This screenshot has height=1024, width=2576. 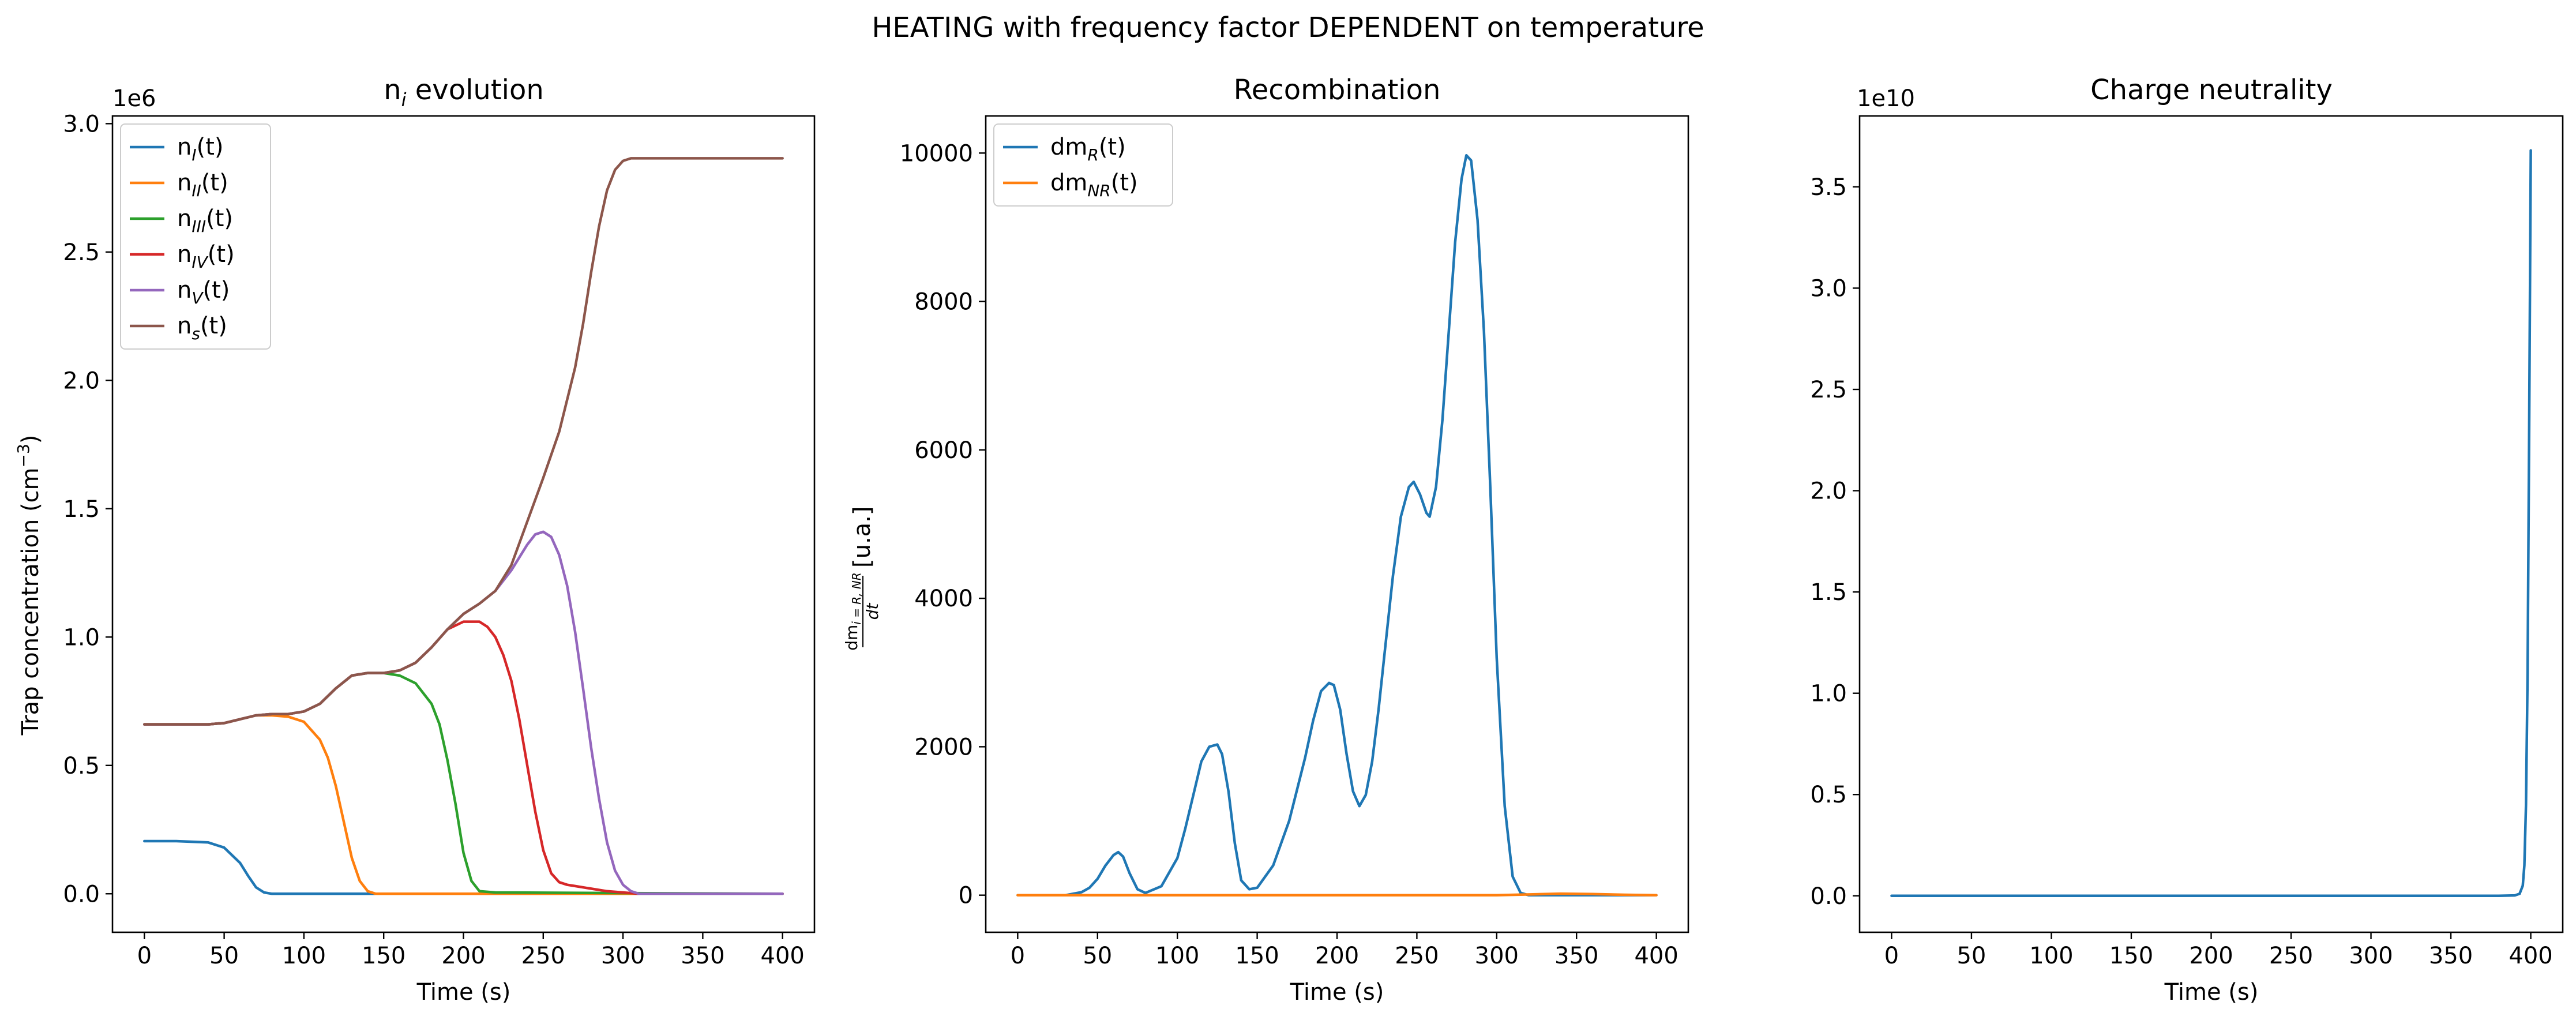 What do you see at coordinates (2211, 90) in the screenshot?
I see `panel-title: Charge neutrality` at bounding box center [2211, 90].